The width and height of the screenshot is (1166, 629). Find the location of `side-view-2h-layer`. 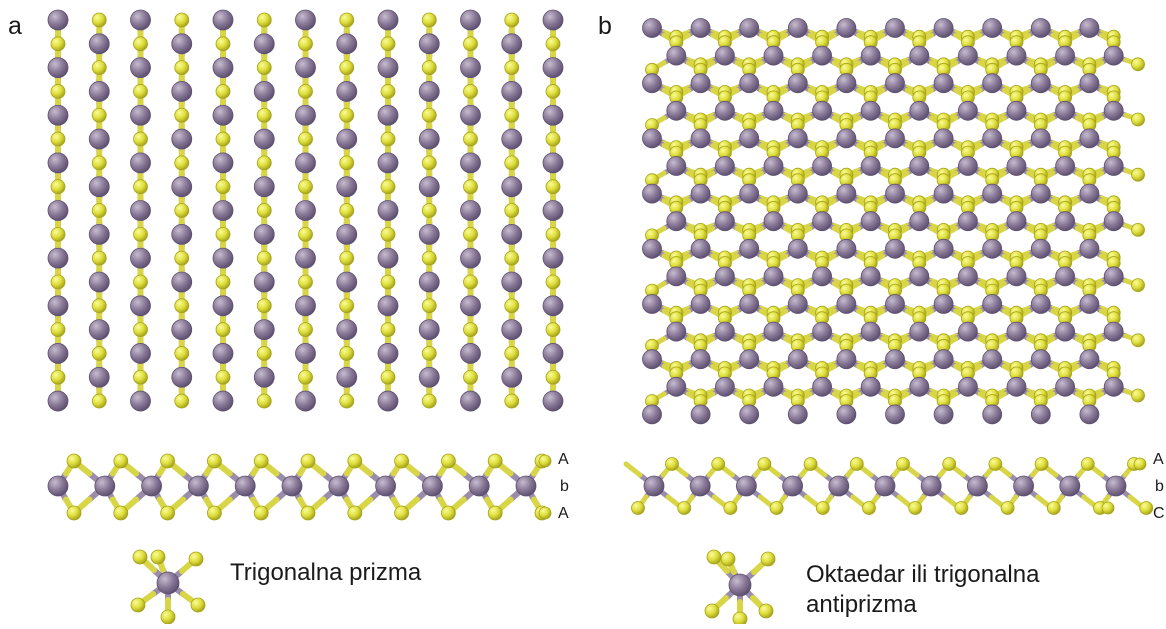

side-view-2h-layer is located at coordinates (299, 487).